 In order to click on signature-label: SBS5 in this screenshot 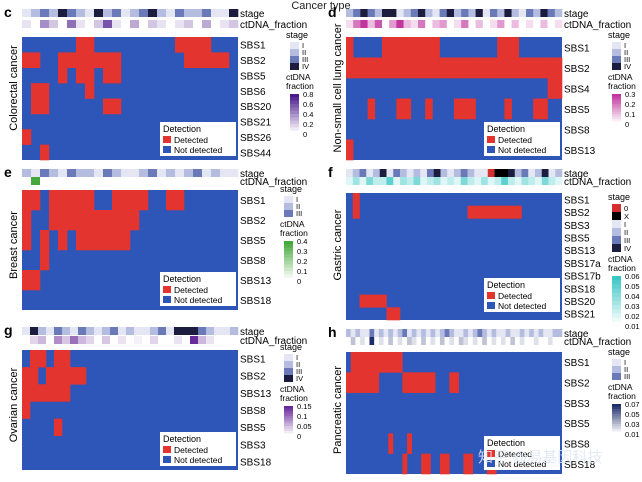, I will do `click(577, 238)`.